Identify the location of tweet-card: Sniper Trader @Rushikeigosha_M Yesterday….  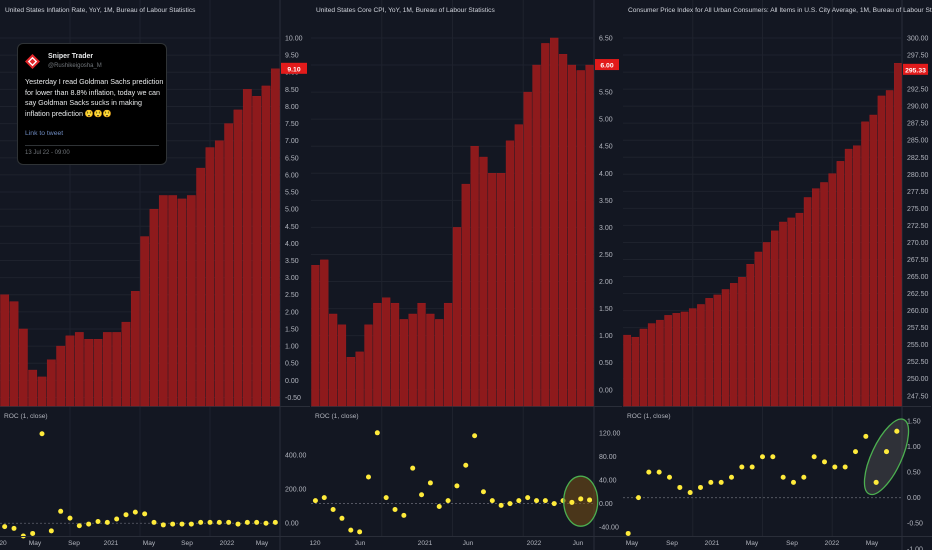
(92, 104).